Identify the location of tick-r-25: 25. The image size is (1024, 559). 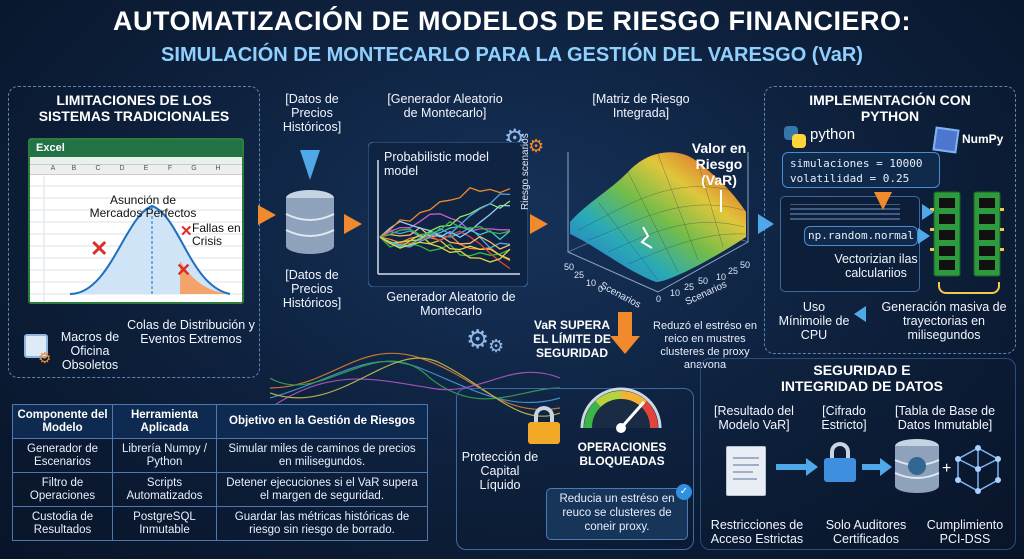
(733, 271).